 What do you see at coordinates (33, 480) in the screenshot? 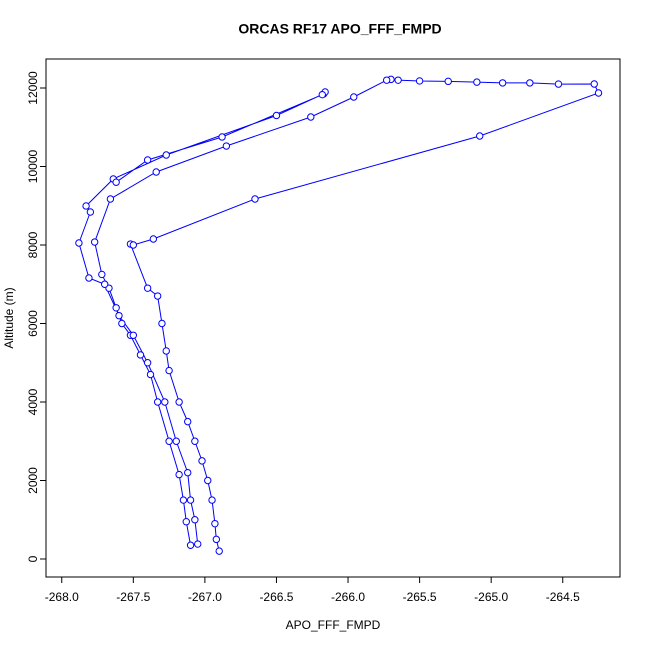
I see `y-tick-label: 2000` at bounding box center [33, 480].